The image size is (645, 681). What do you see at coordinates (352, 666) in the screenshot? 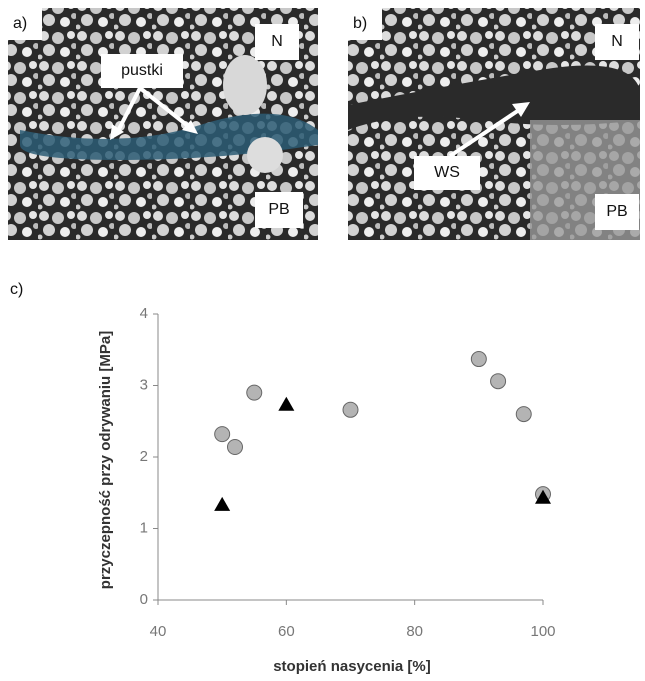
I see `x-axis-title: stopień nasycenia [%]` at bounding box center [352, 666].